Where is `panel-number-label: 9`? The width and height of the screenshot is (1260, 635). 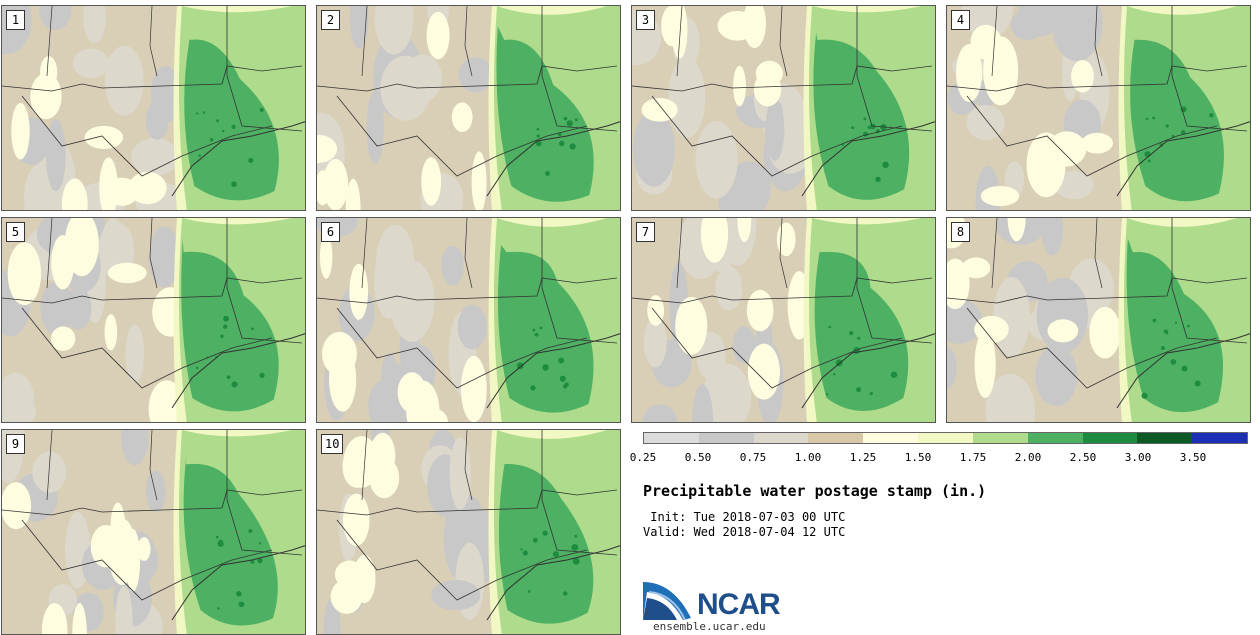
panel-number-label: 9 is located at coordinates (15, 444).